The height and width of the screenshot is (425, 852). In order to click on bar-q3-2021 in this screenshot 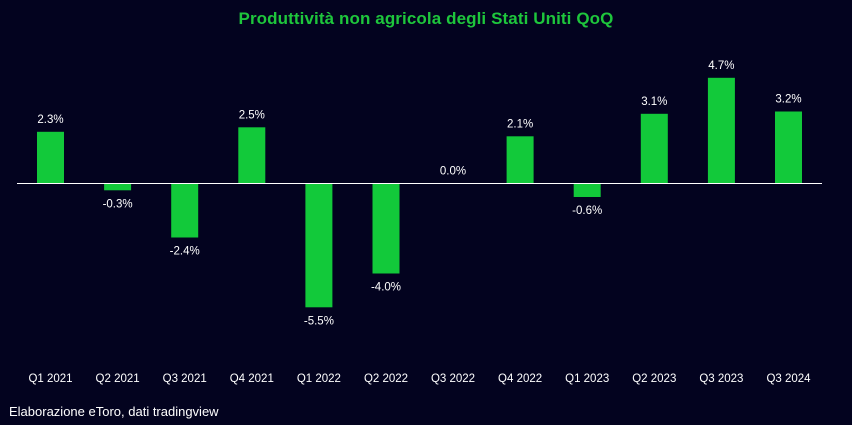, I will do `click(185, 210)`.